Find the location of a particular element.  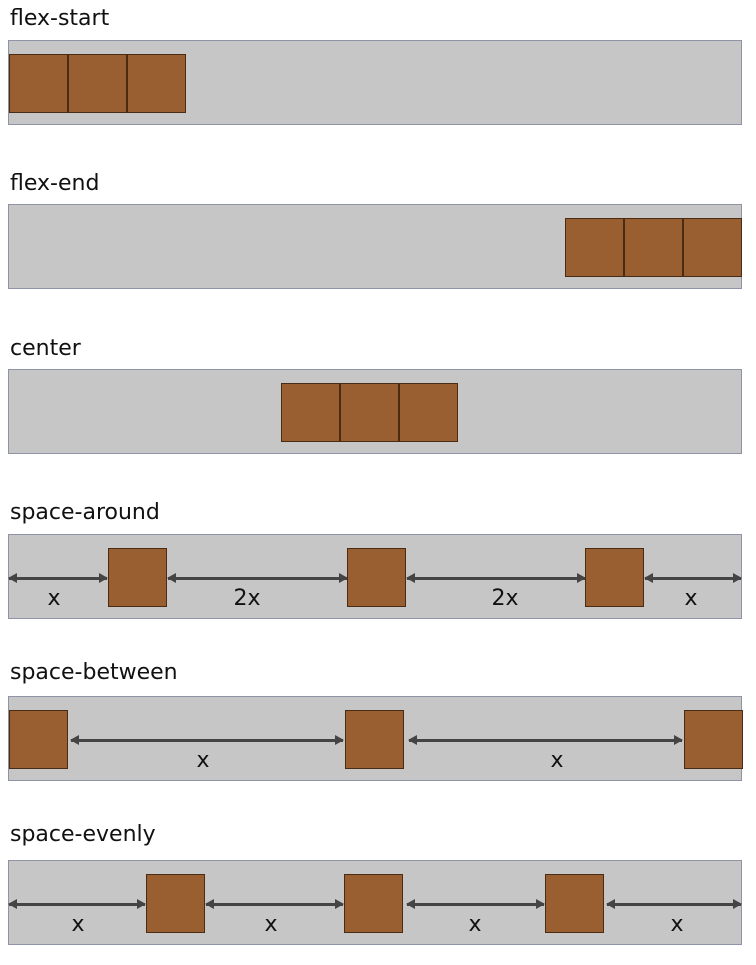

container-flex-start is located at coordinates (375, 82).